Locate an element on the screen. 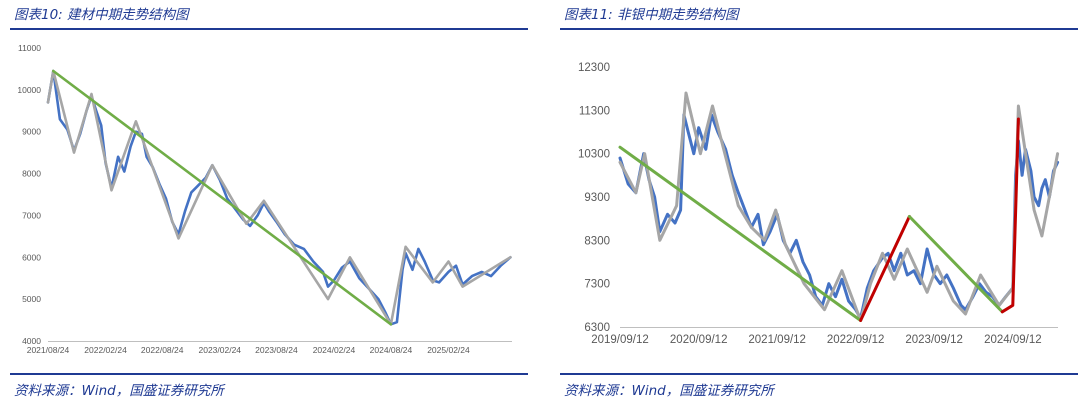 The height and width of the screenshot is (400, 1080). y-tick-label-left-0: 4000 is located at coordinates (31, 341).